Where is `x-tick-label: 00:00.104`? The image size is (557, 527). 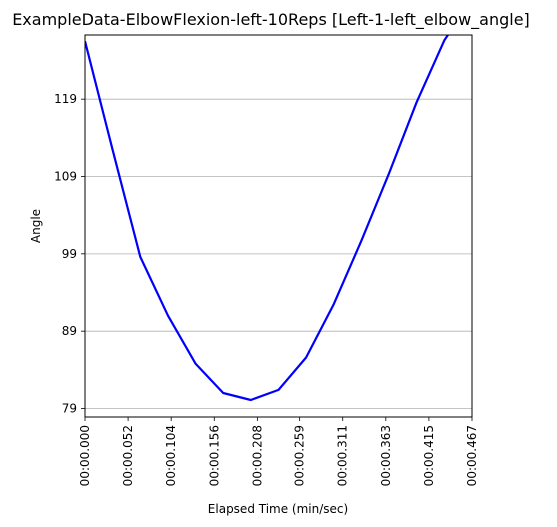
x-tick-label: 00:00.104 is located at coordinates (171, 455).